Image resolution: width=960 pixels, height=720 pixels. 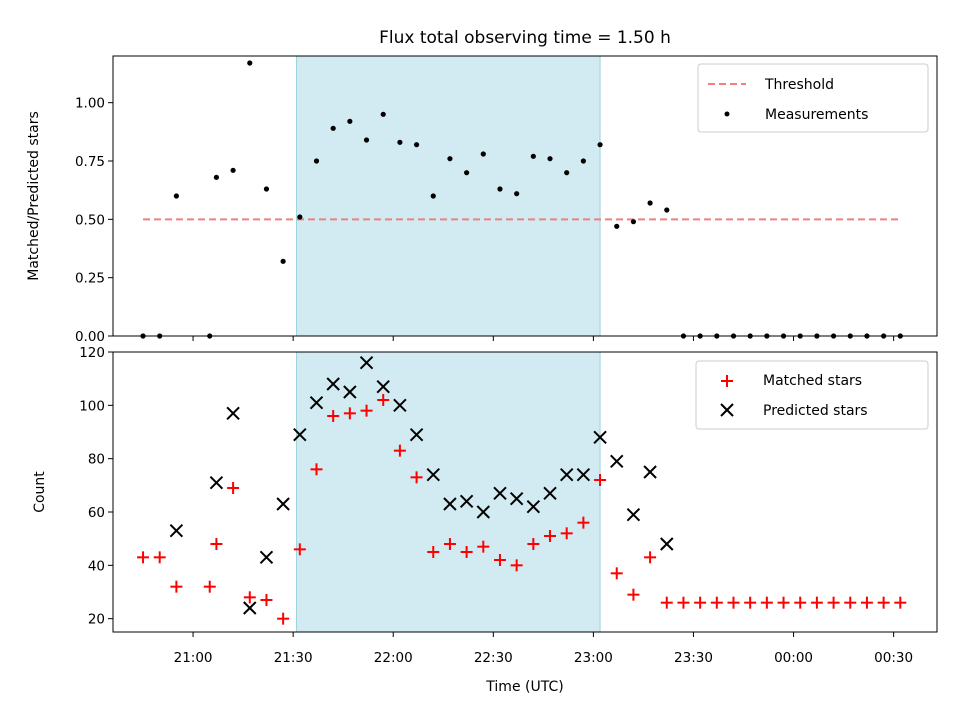 What do you see at coordinates (96, 620) in the screenshot?
I see `bottom-y-tick-label: 20` at bounding box center [96, 620].